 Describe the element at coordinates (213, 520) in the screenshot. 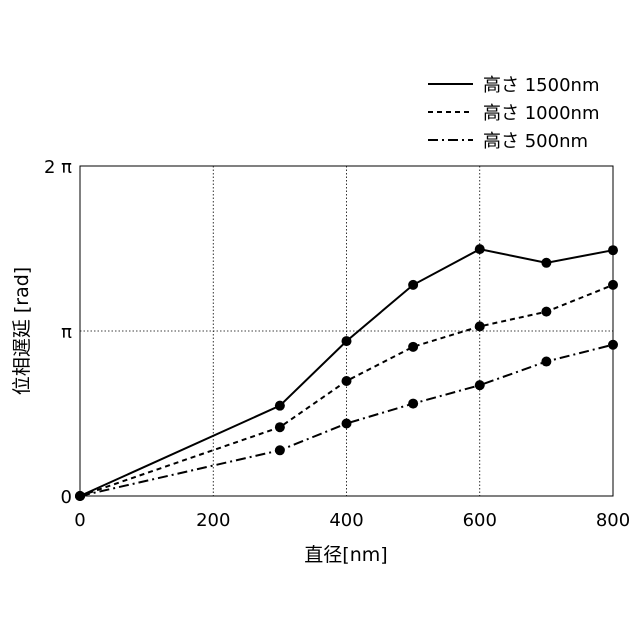

I see `x-tick-label: 200` at that location.